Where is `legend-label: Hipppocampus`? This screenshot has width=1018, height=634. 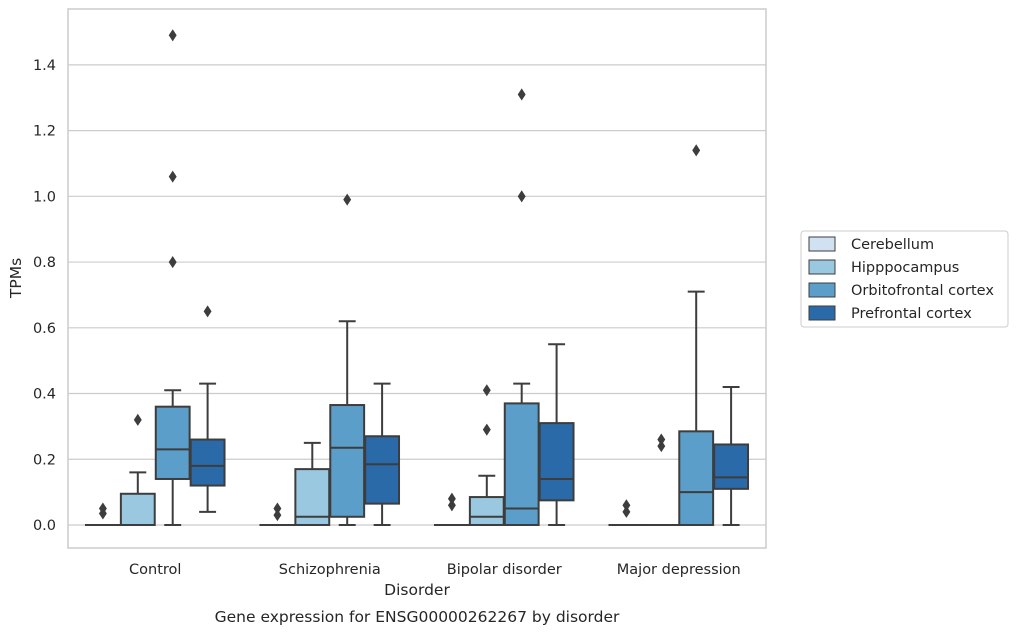 legend-label: Hipppocampus is located at coordinates (905, 268).